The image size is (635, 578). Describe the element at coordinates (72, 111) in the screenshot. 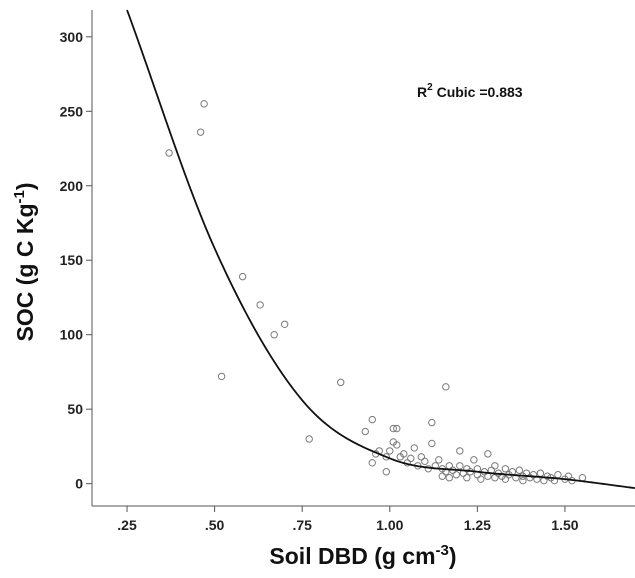

I see `y-tick-label: 250` at that location.